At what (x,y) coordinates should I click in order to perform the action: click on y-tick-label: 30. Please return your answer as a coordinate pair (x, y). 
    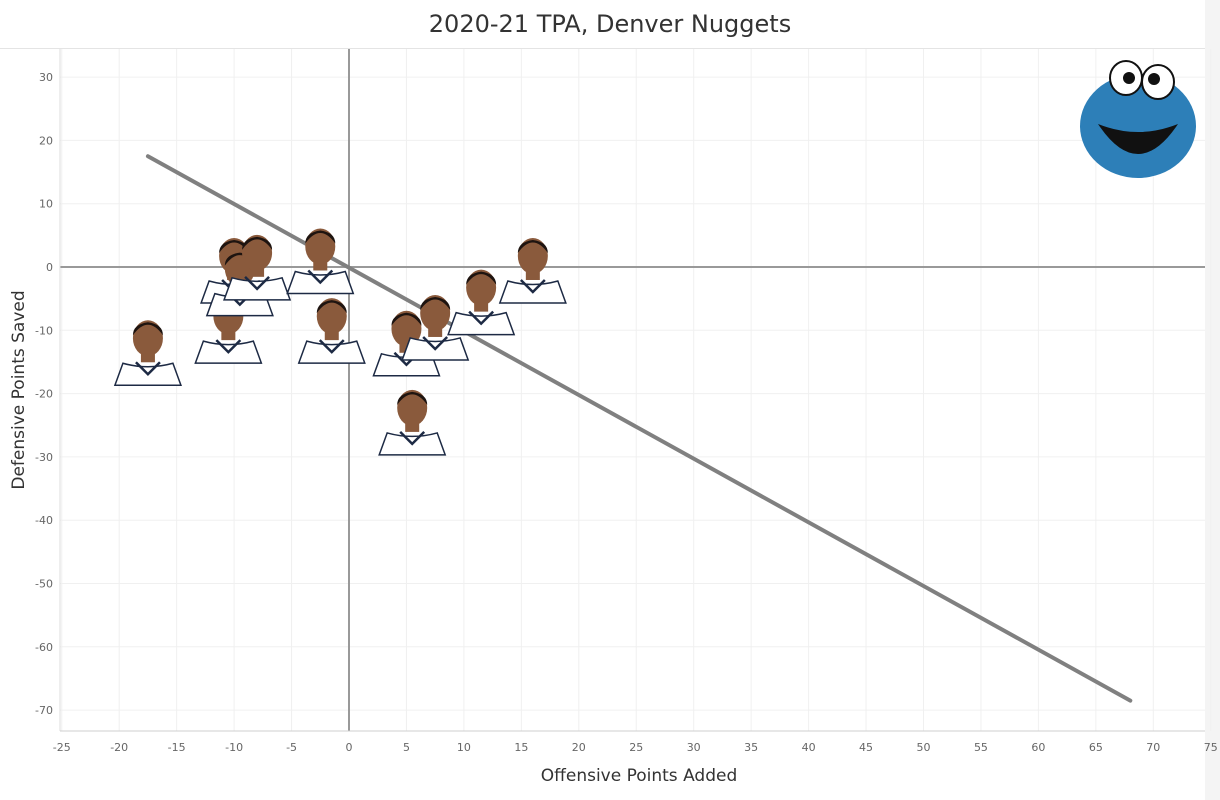
    Looking at the image, I should click on (46, 77).